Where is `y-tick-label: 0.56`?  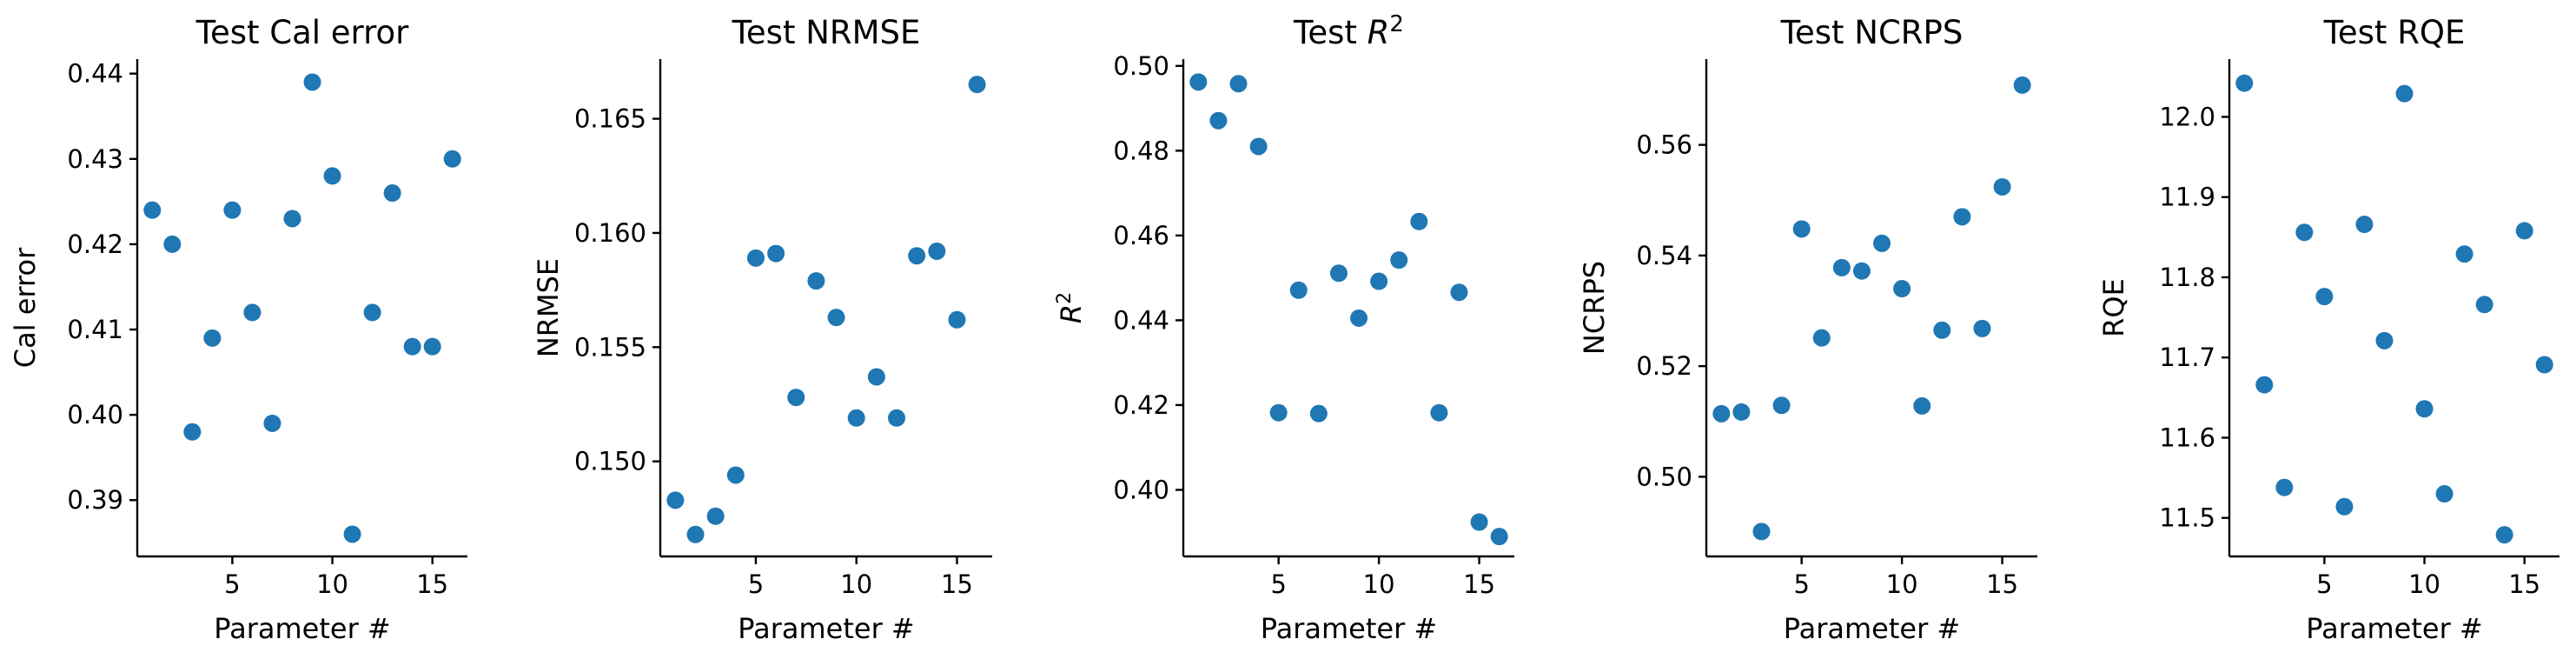 y-tick-label: 0.56 is located at coordinates (1664, 145).